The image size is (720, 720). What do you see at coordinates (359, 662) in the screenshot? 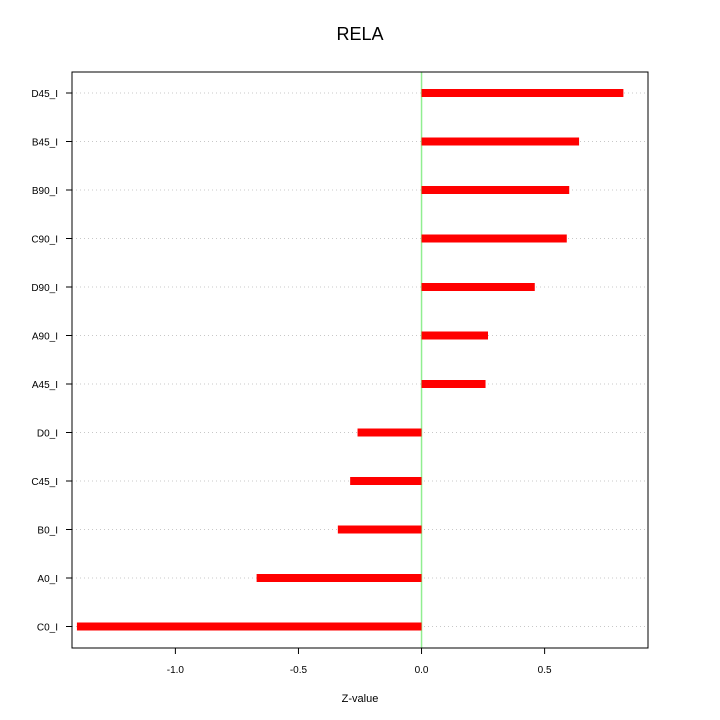
I see `x-axis: -1.0 -0.5 0.0 0.5` at bounding box center [359, 662].